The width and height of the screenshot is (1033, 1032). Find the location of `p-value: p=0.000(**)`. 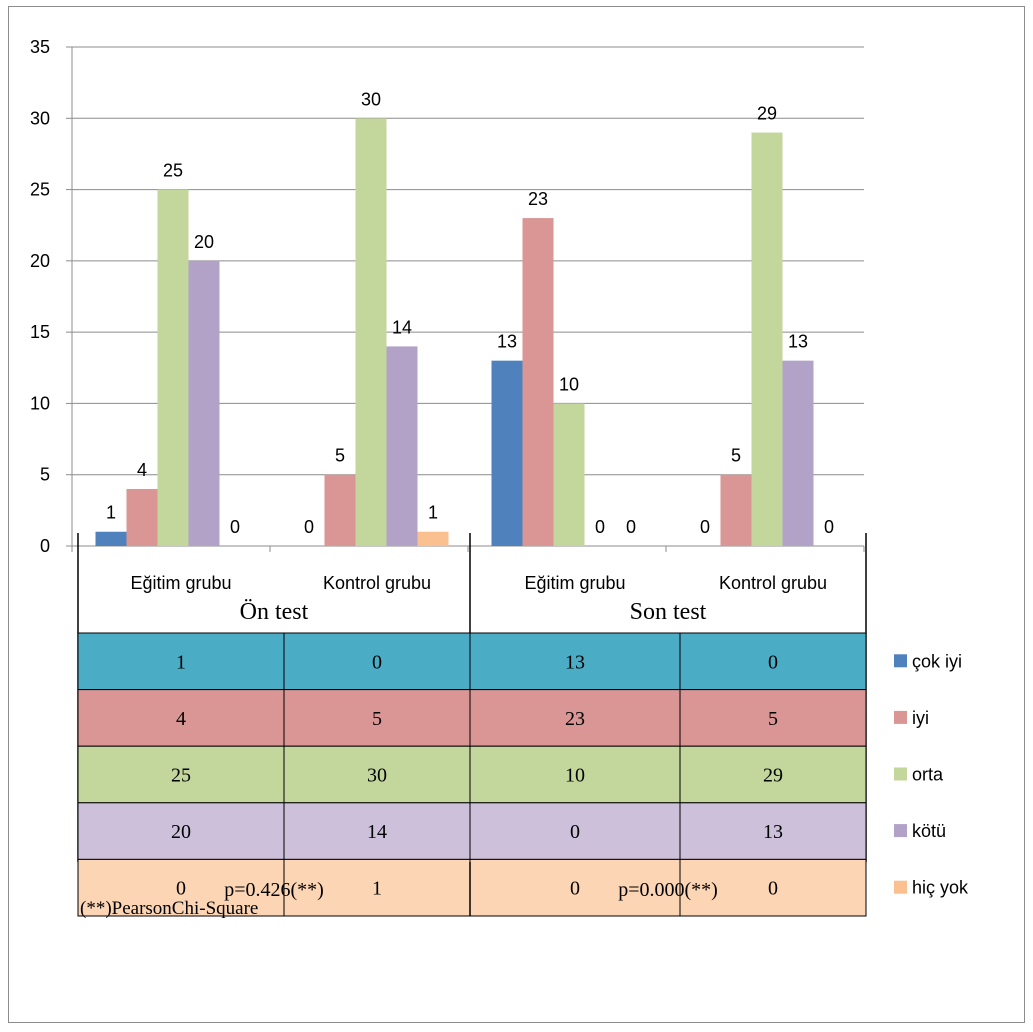

p-value: p=0.000(**) is located at coordinates (668, 890).